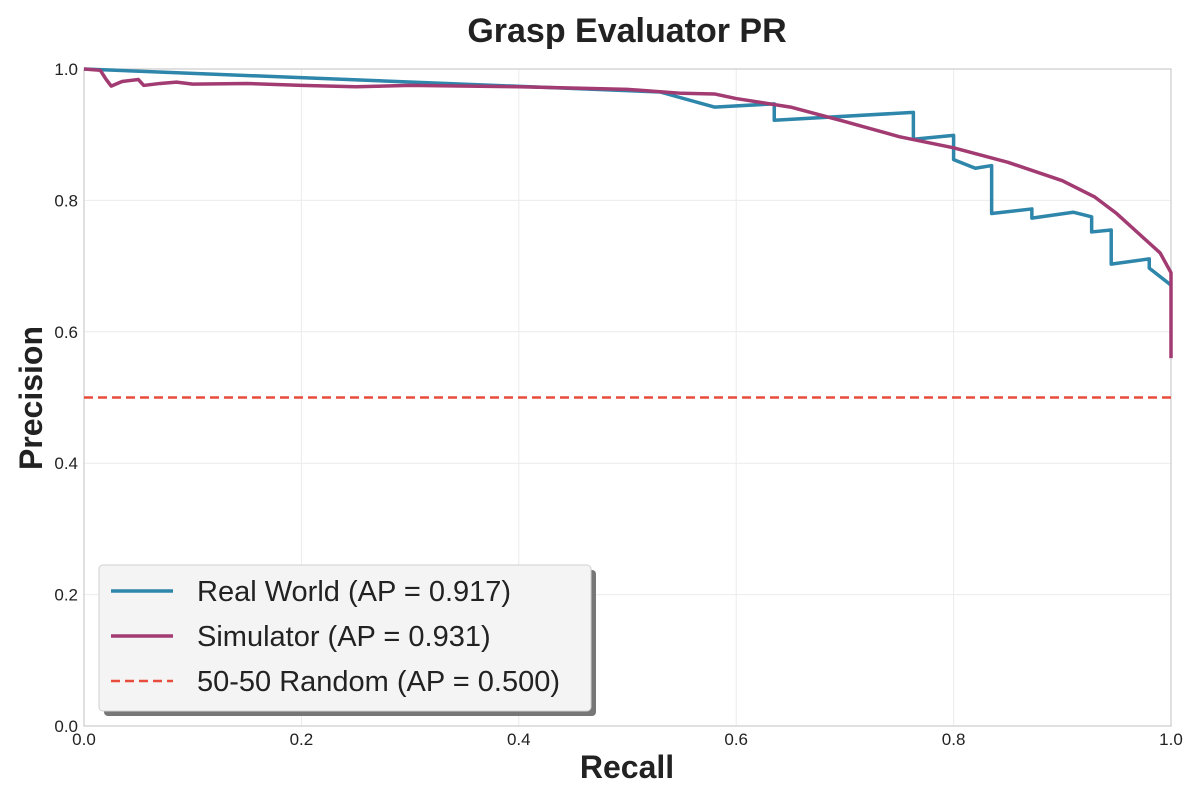  I want to click on y-tick-label: 0.4, so click(66, 463).